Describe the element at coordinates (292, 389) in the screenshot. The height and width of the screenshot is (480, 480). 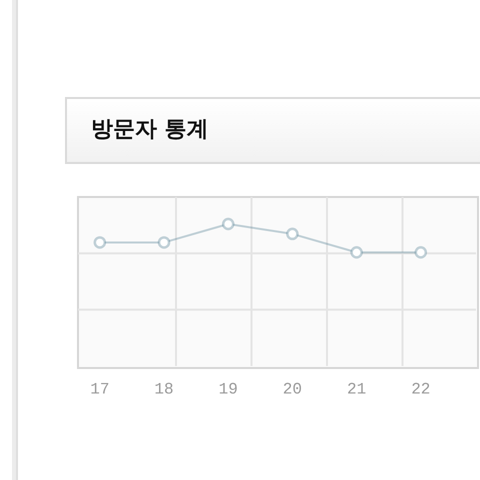
I see `x-tick-label: 20` at that location.